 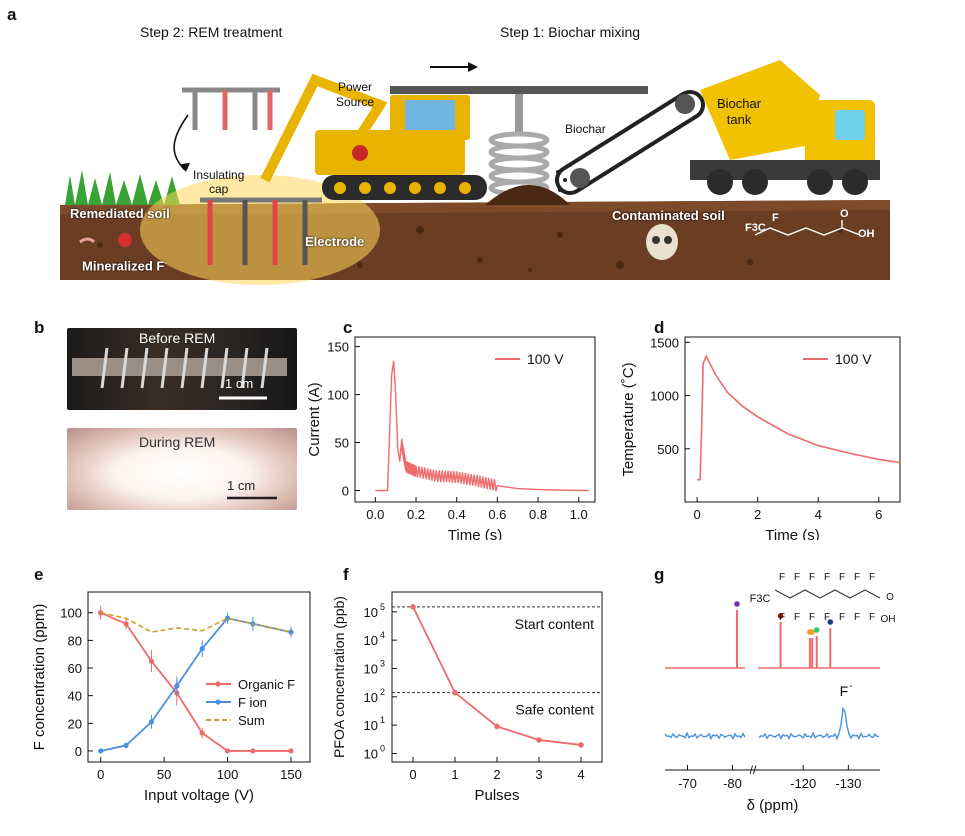 What do you see at coordinates (338, 395) in the screenshot?
I see `chart-c-ytick-label: 100` at bounding box center [338, 395].